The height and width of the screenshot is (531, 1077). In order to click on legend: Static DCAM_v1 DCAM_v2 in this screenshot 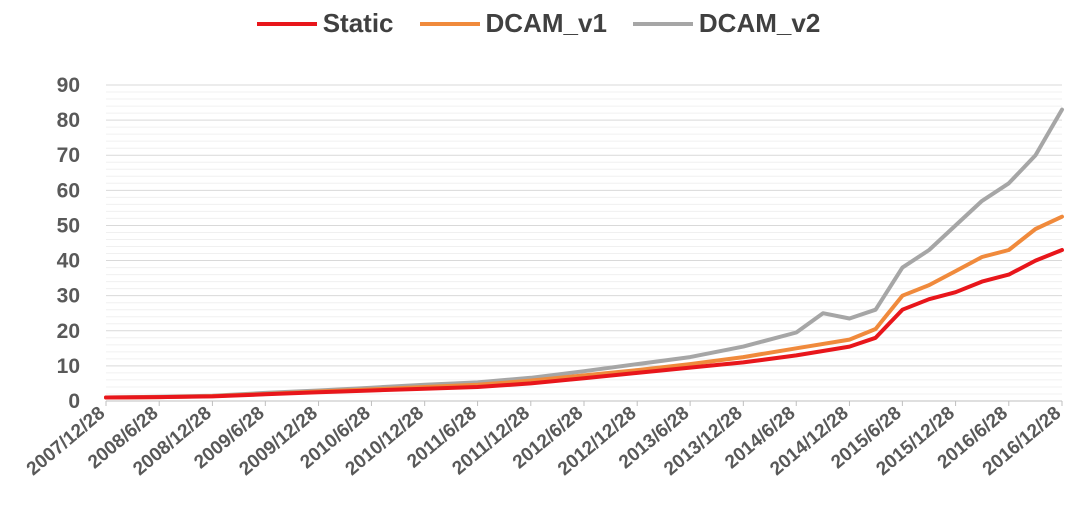, I will do `click(538, 23)`.